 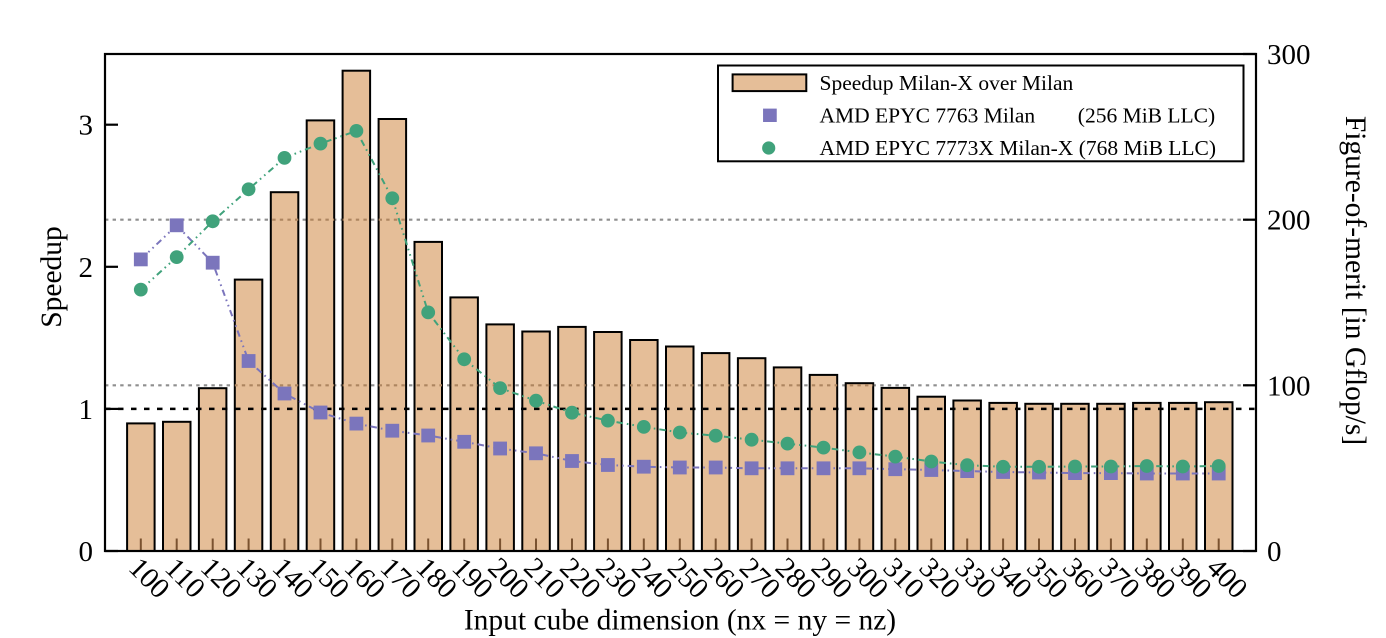 What do you see at coordinates (1018, 148) in the screenshot?
I see `svg-text:AMD EPYC 7773X Milan-X (768 Mi: AMD EPYC 7773X Milan-X (768 MiB LLC)` at bounding box center [1018, 148].